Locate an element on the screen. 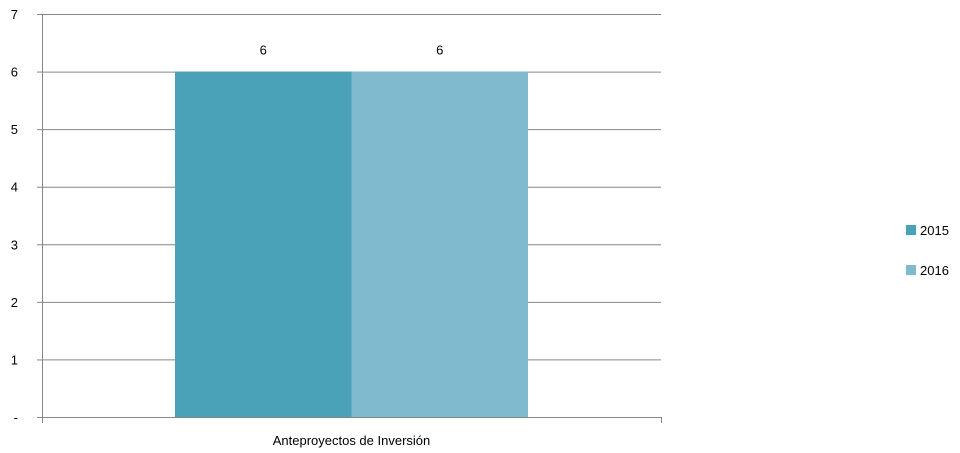  bar-2016 is located at coordinates (439, 244).